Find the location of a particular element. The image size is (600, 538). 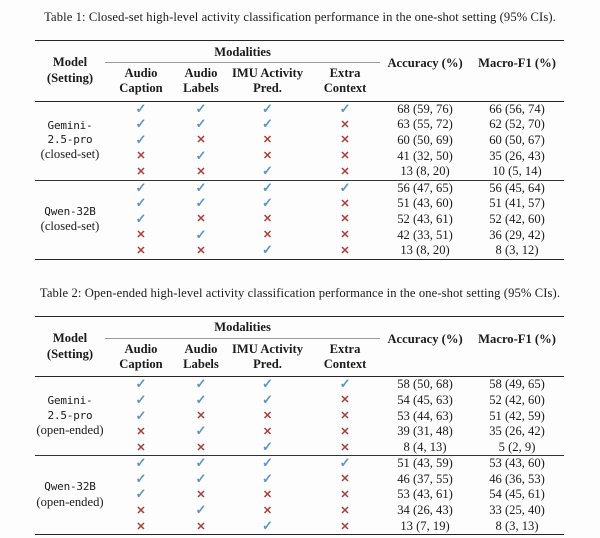

macro-f1-value: 52 (42, 60) is located at coordinates (517, 399).